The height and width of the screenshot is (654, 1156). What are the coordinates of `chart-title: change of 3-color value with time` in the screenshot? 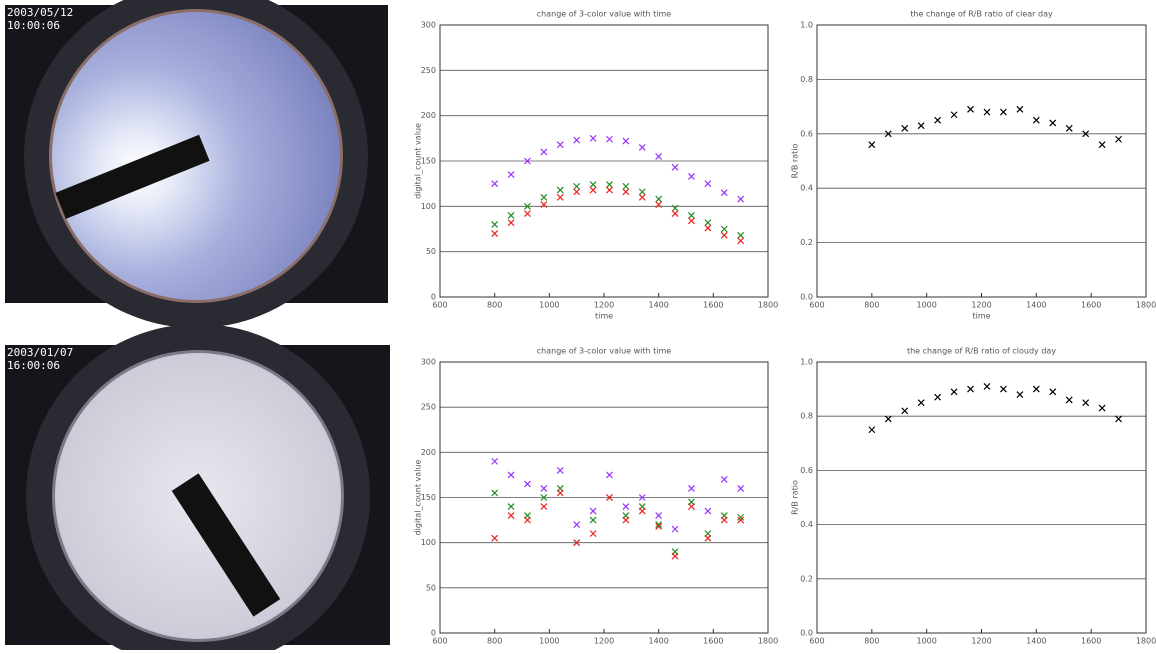 It's located at (604, 14).